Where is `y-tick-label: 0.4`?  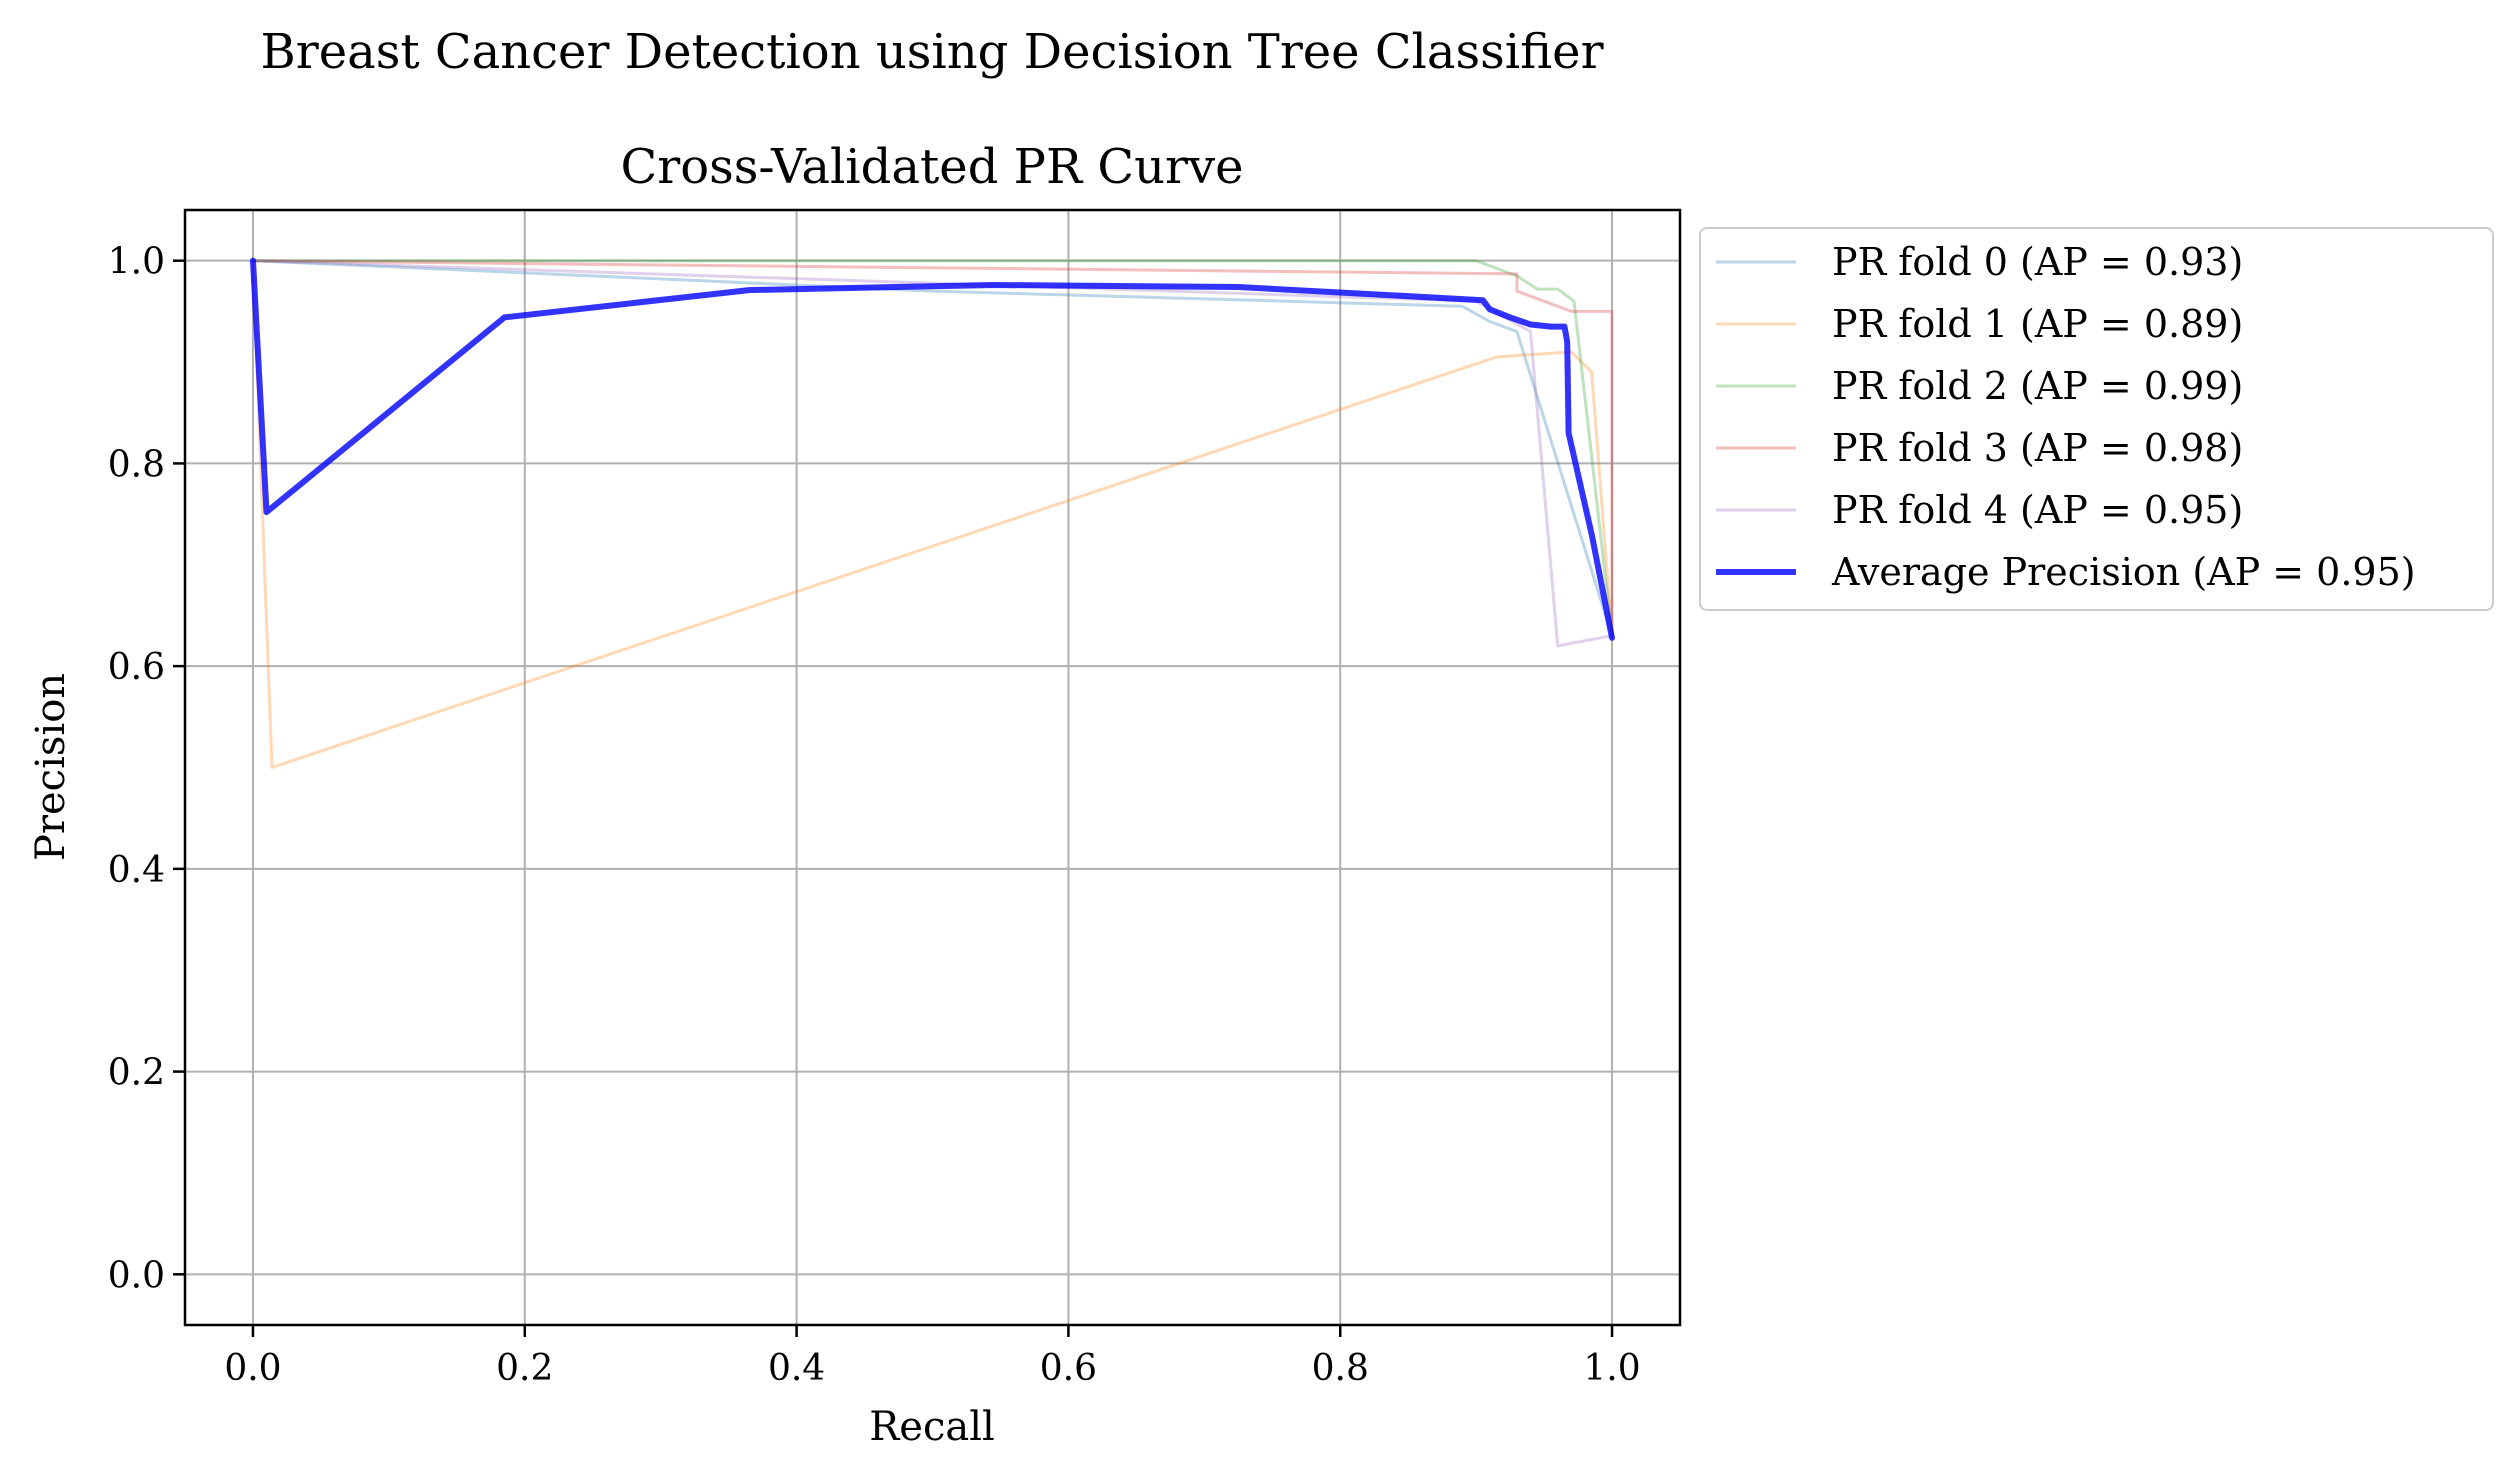 y-tick-label: 0.4 is located at coordinates (136, 870).